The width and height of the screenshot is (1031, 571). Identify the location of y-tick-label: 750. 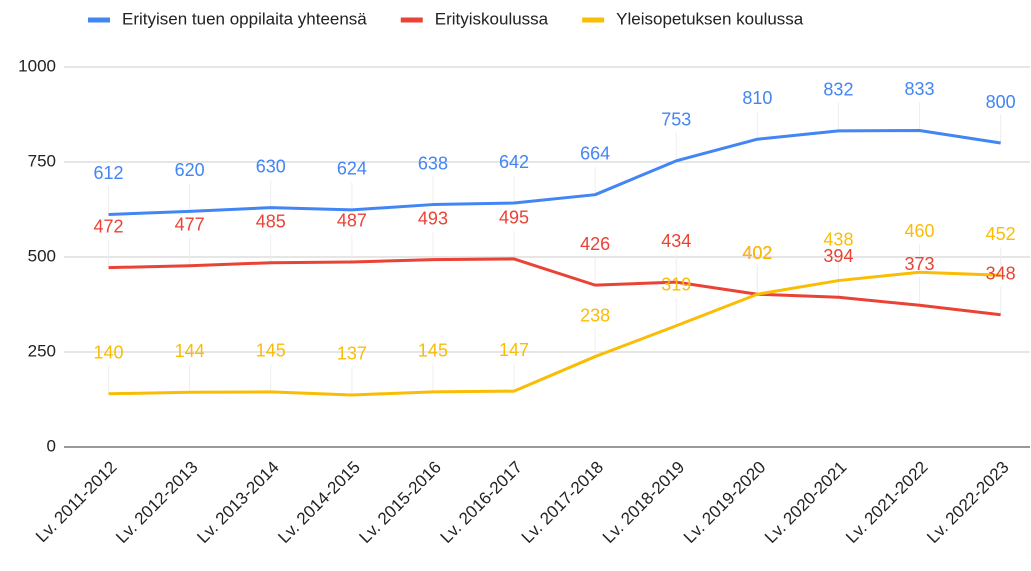
(42, 160).